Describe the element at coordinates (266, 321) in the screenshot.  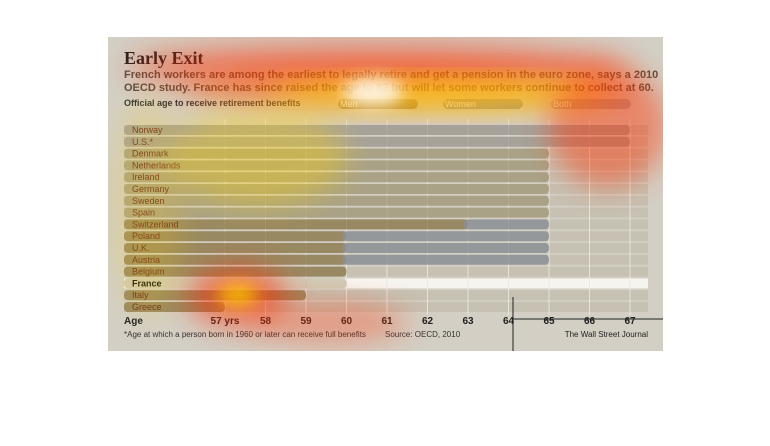
I see `x-tick-label: 58` at that location.